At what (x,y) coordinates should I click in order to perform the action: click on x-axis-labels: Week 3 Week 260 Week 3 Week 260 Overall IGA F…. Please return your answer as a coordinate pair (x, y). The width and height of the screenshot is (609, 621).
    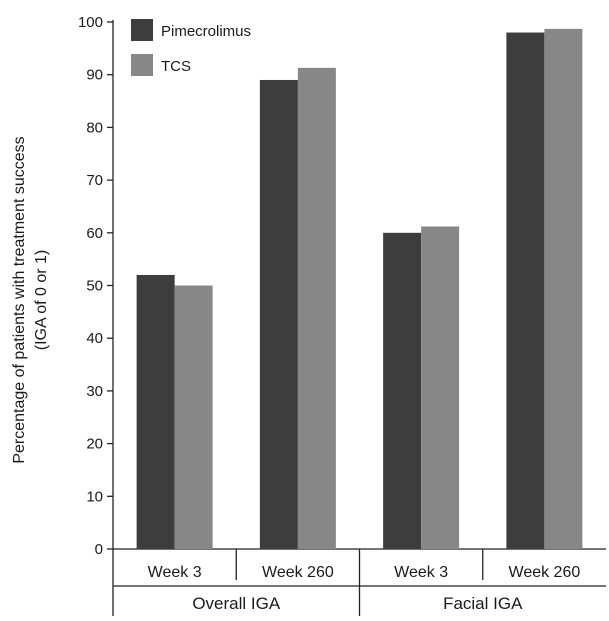
    Looking at the image, I should click on (359, 582).